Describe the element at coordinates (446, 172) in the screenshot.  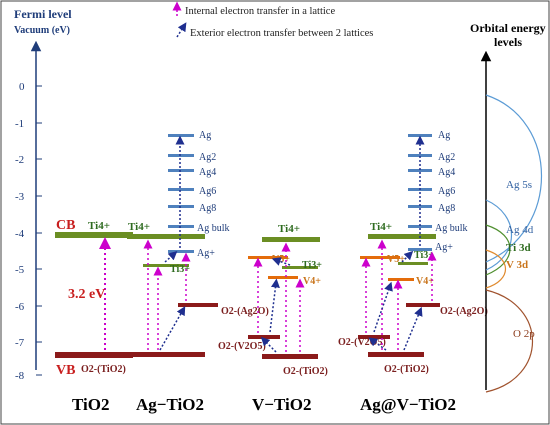
I see `agvtio2-ag4-label: Ag4` at that location.